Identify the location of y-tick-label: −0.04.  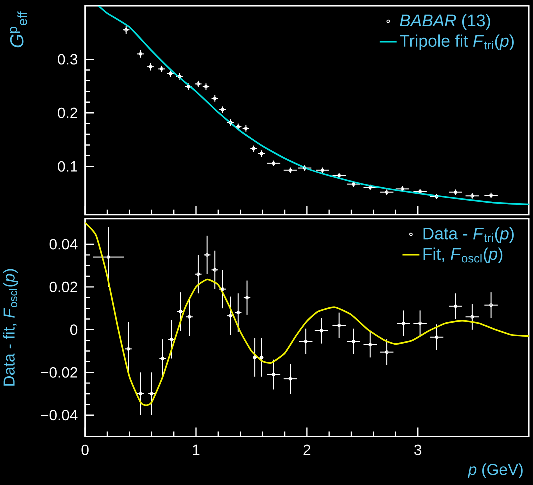
(59, 415).